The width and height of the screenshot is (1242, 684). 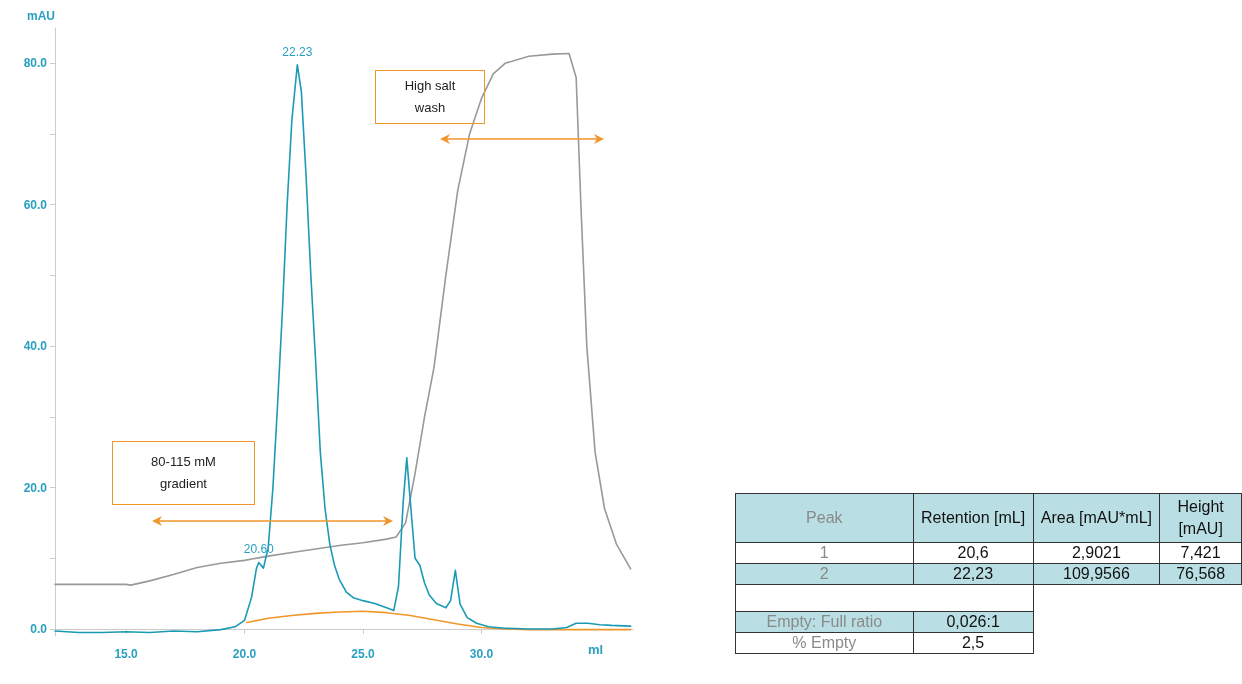 I want to click on text: 22,23, so click(x=973, y=573).